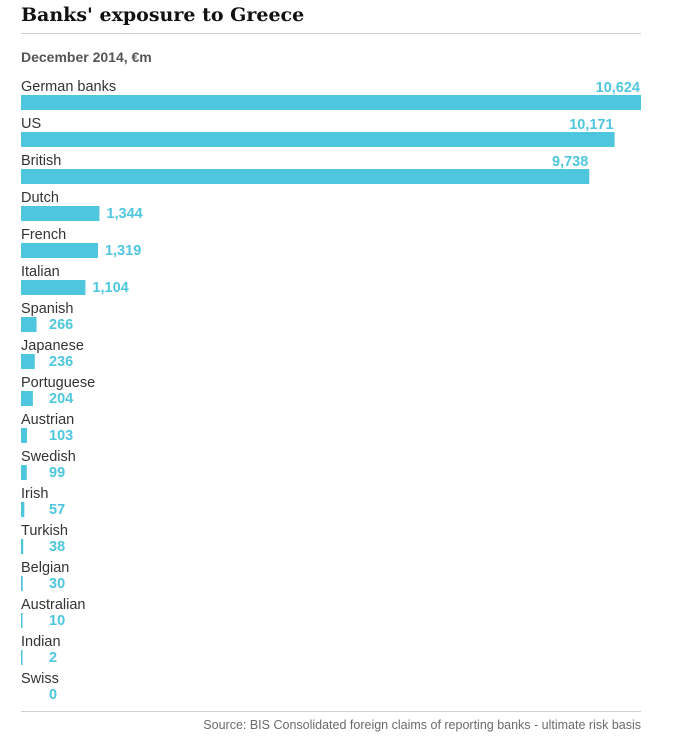 The width and height of the screenshot is (685, 742). I want to click on value-label: 10, so click(57, 621).